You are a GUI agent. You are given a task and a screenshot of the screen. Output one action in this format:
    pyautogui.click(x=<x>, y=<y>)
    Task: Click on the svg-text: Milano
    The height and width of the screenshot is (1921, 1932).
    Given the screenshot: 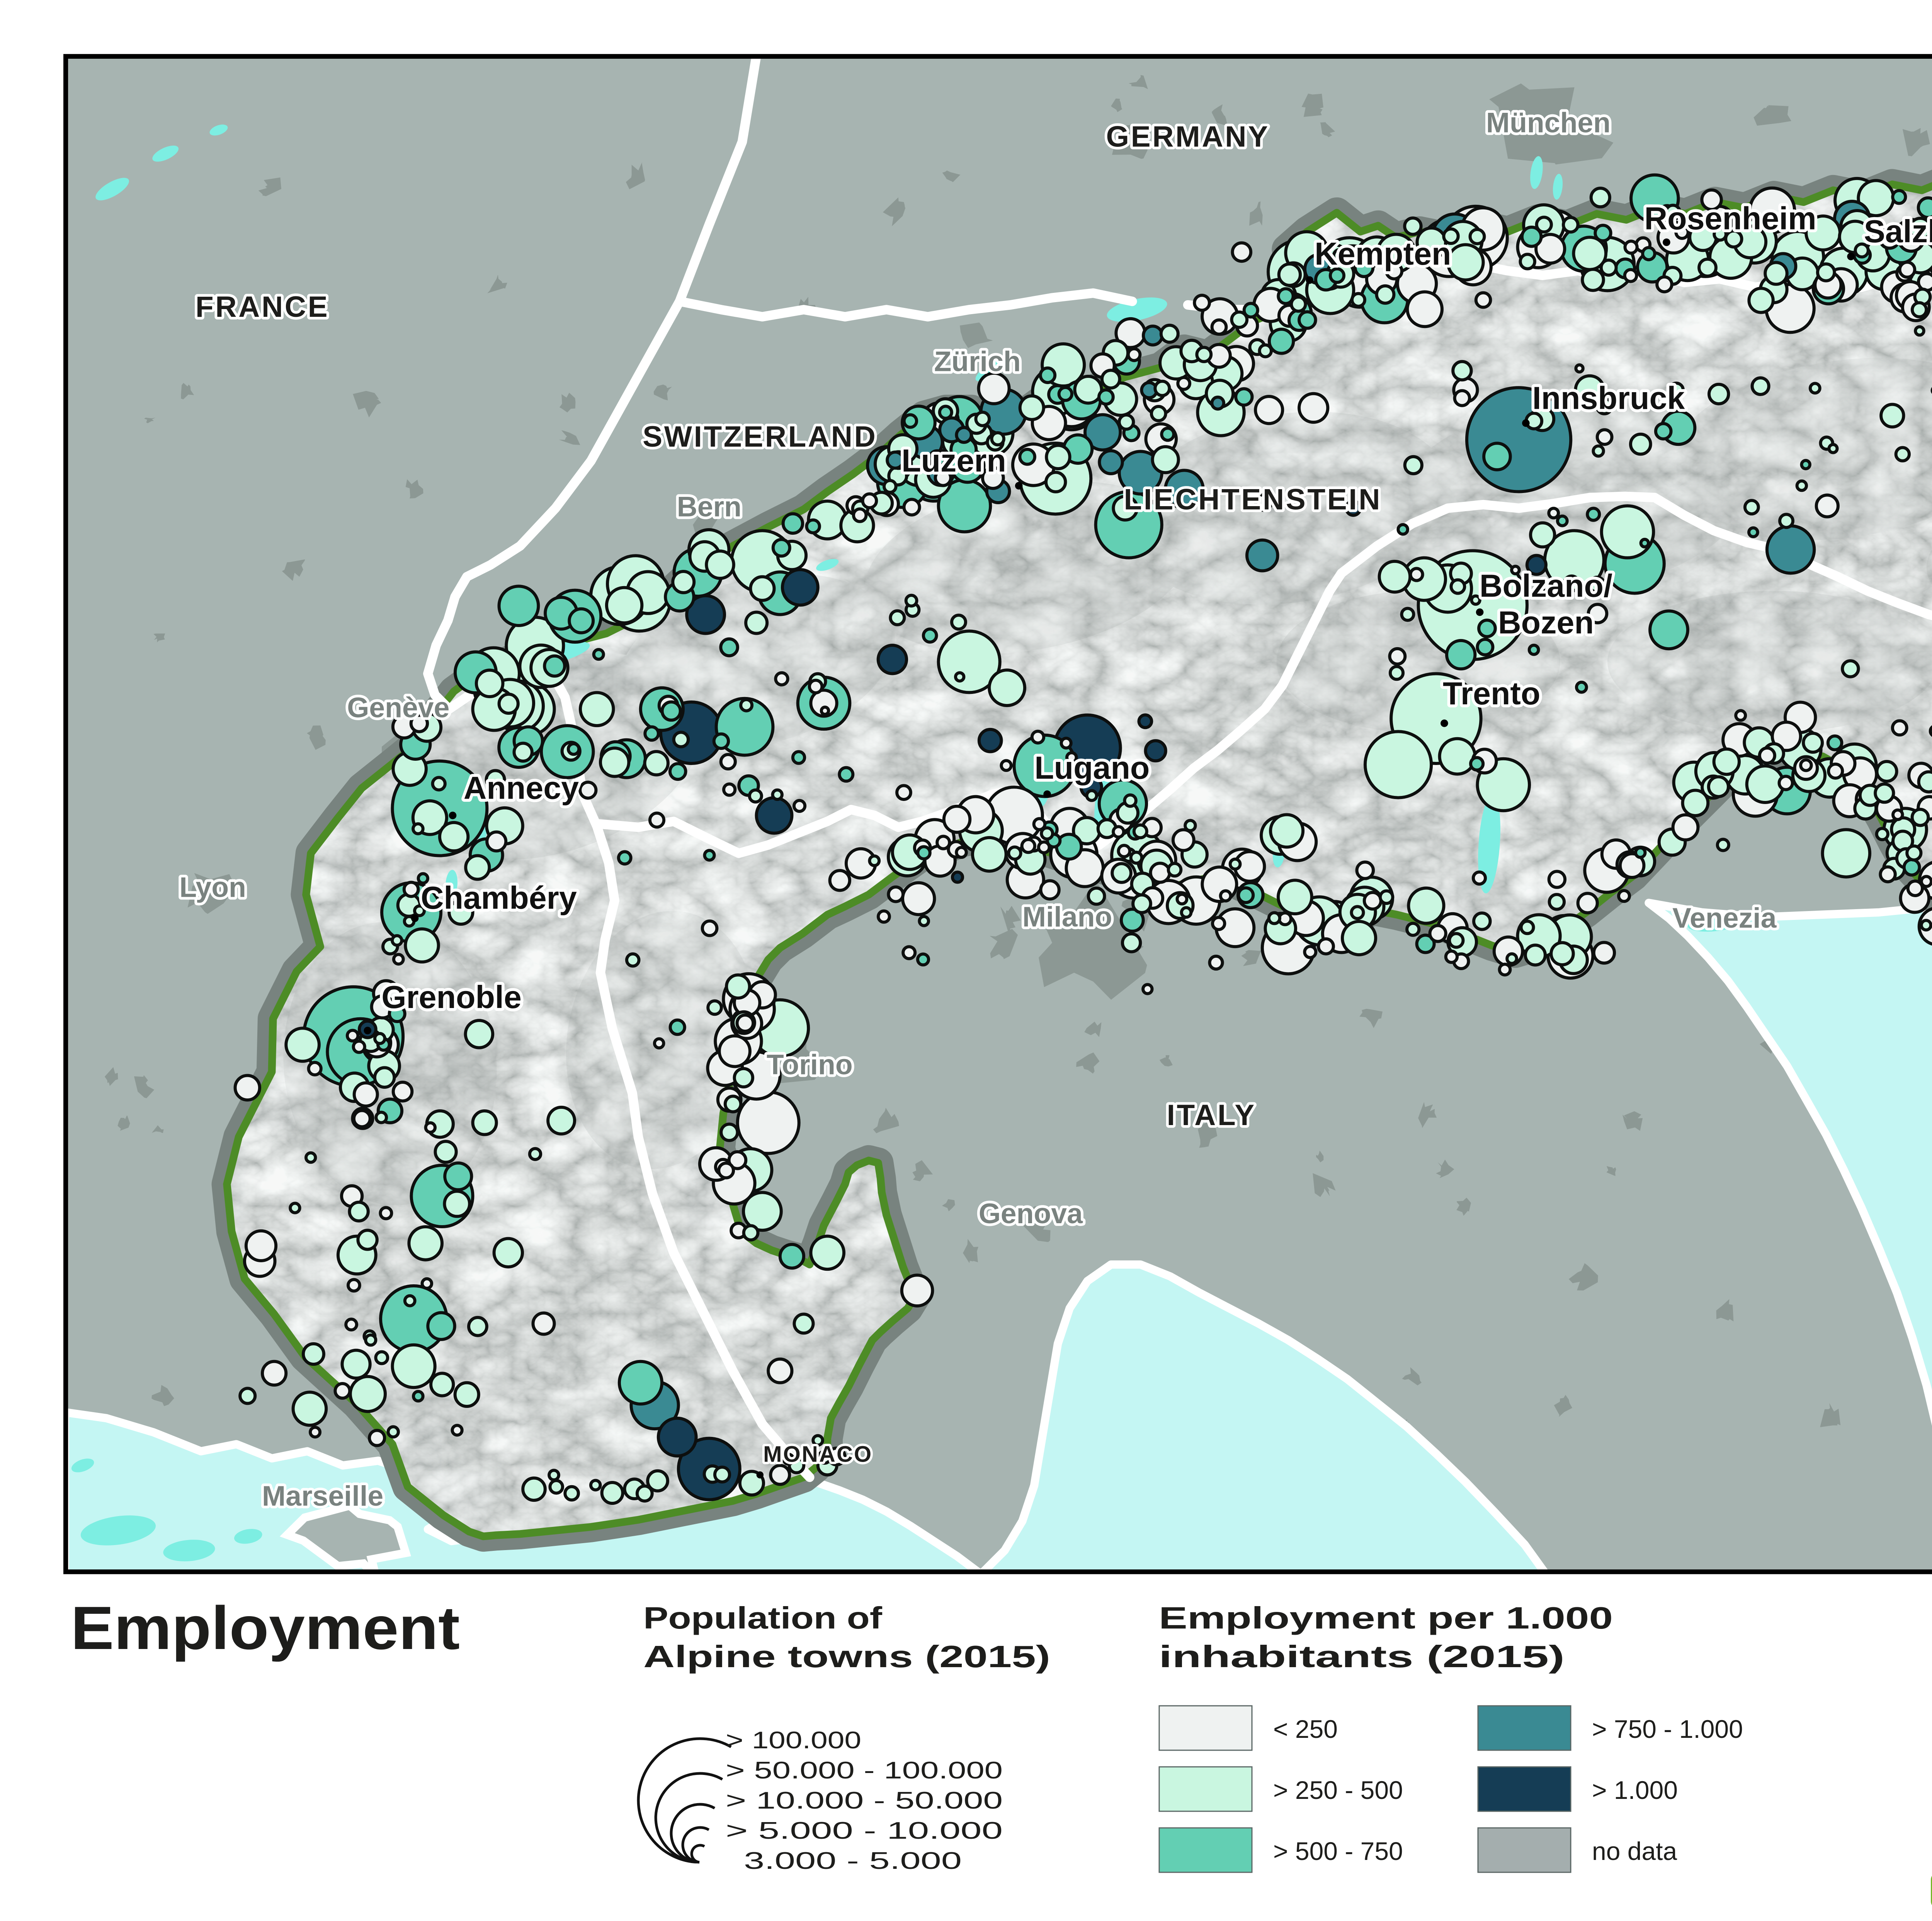 What is the action you would take?
    pyautogui.click(x=1067, y=917)
    